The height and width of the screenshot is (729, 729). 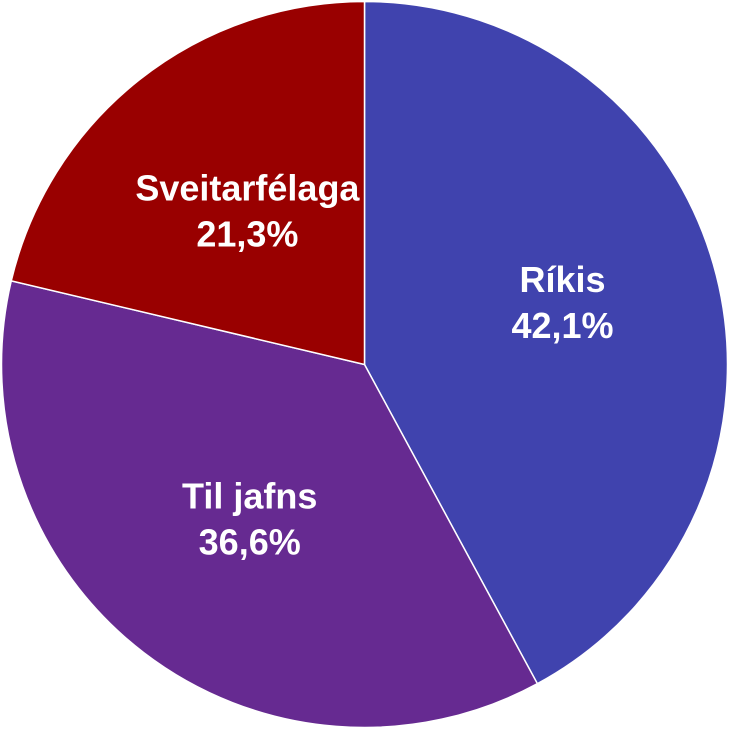 I want to click on slice-name-label-2: Sveitarfélaga, so click(x=247, y=187).